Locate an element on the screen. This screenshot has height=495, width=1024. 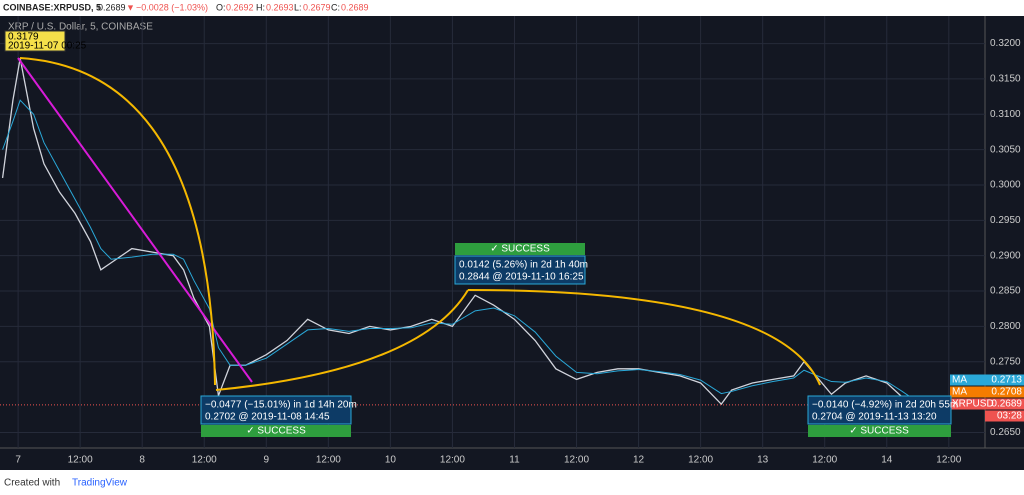
x-tick-label: 12 is located at coordinates (639, 460).